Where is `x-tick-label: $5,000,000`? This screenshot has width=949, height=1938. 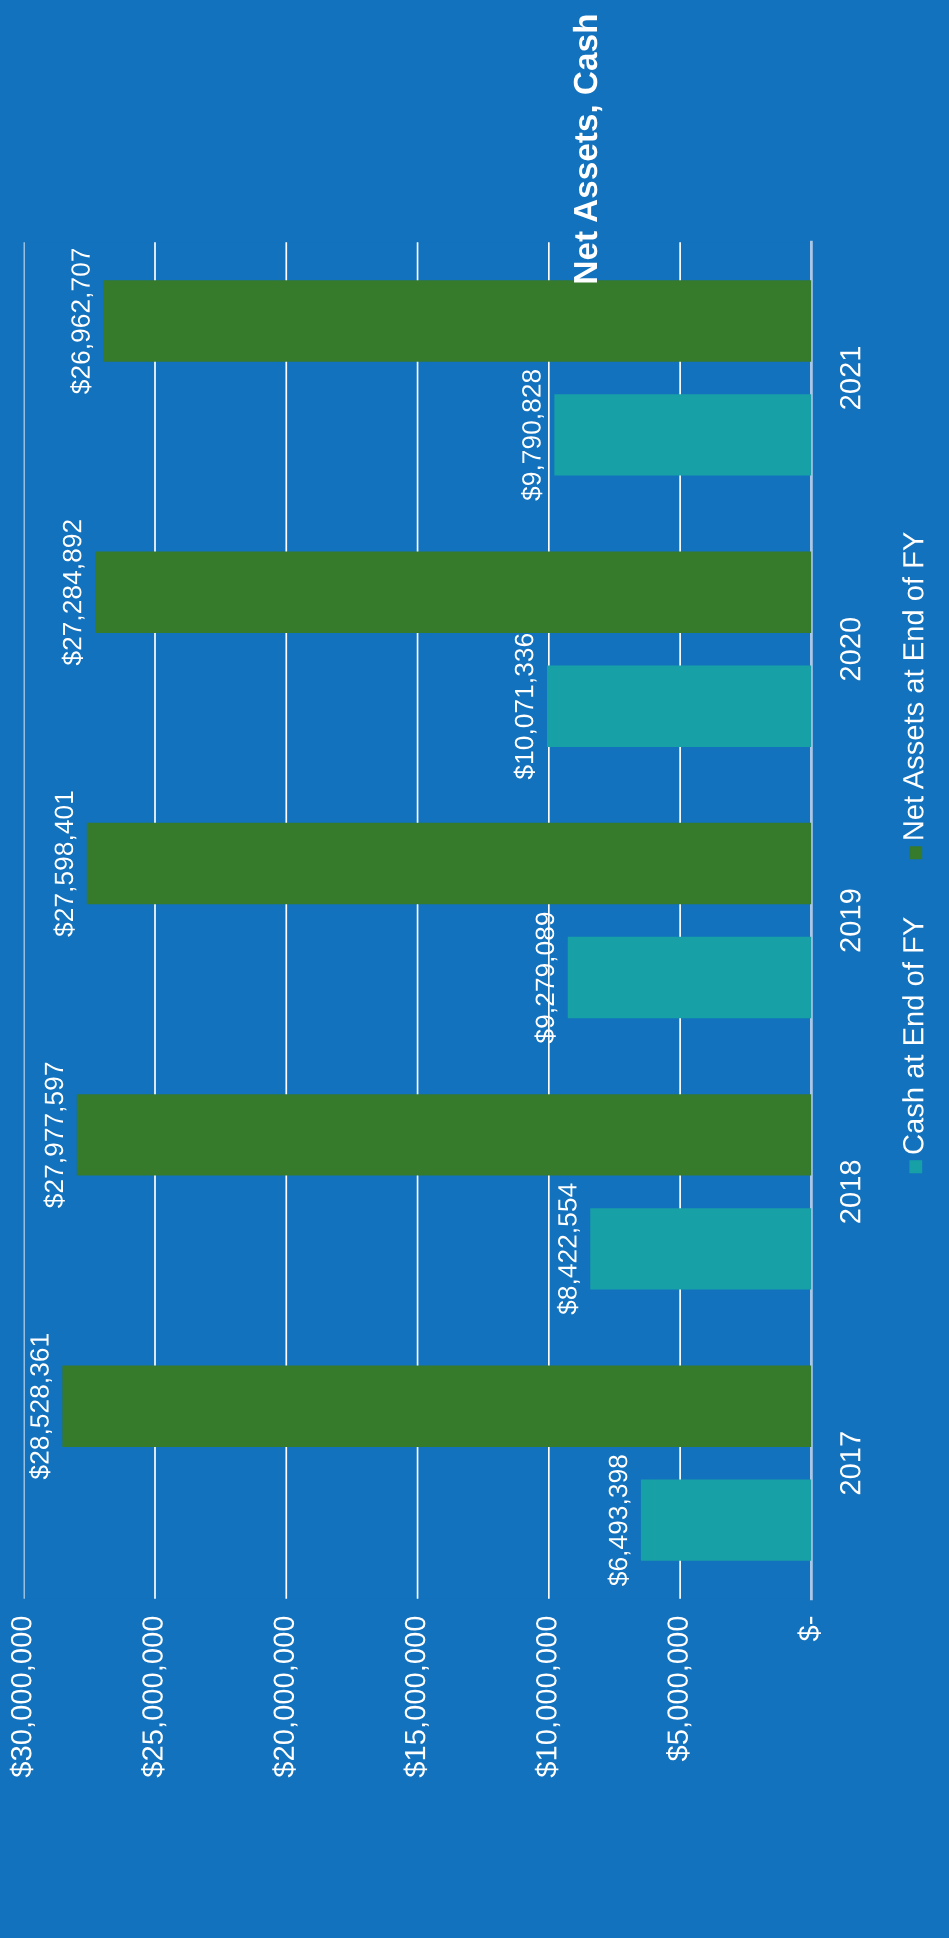
x-tick-label: $5,000,000 is located at coordinates (679, 1689).